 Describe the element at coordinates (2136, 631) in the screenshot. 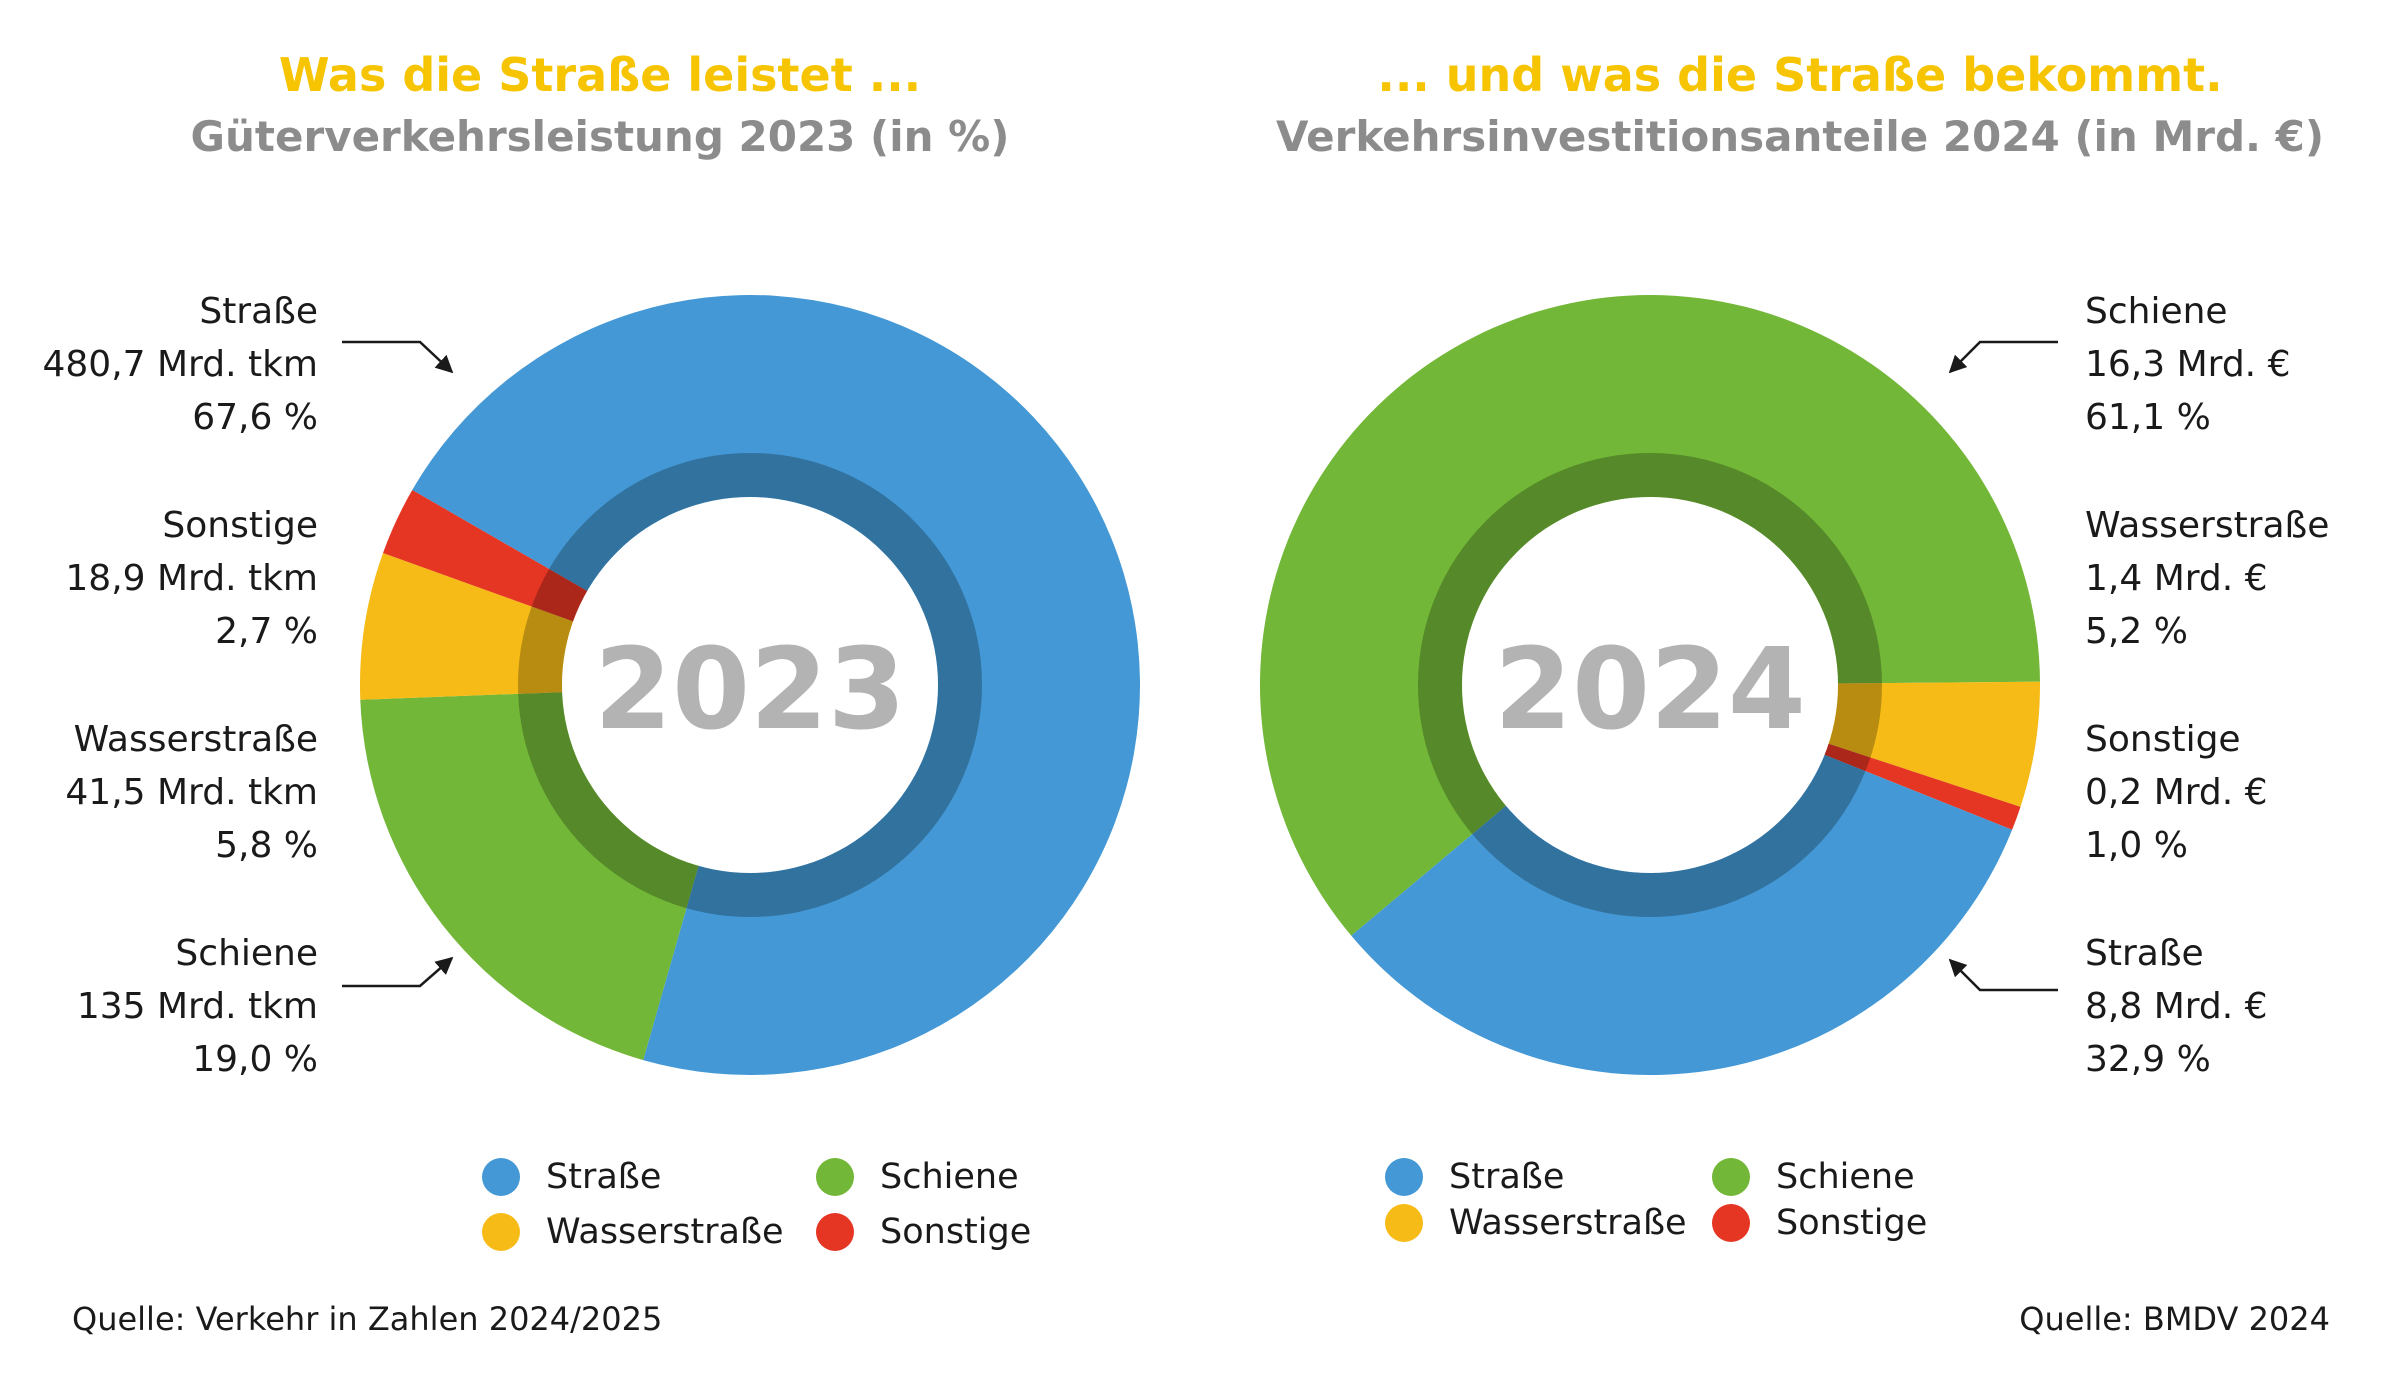

I see `right-label-wasser-percent: 5,2 %` at that location.